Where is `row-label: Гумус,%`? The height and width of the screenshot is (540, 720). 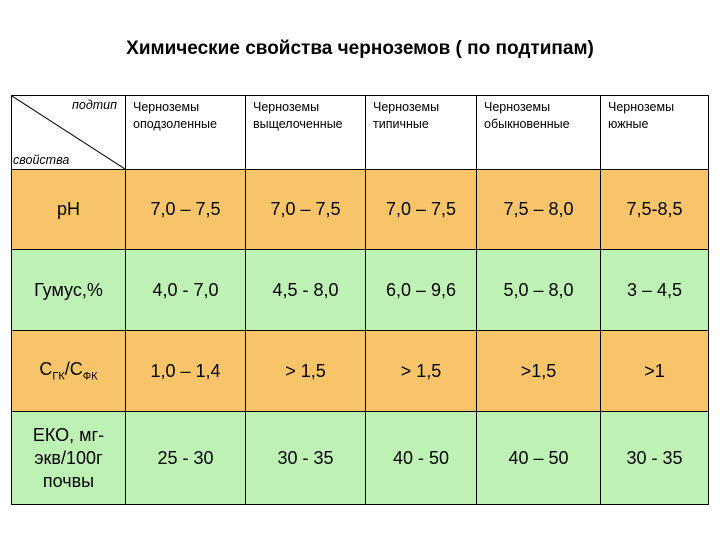
row-label: Гумус,% is located at coordinates (68, 290).